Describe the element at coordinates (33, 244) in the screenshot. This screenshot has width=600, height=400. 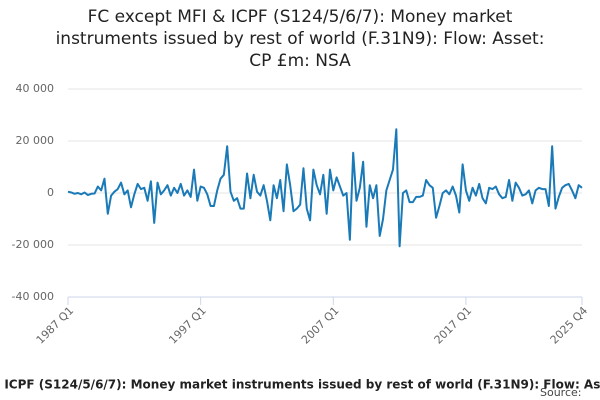
I see `y-tick-label: -20 000` at that location.